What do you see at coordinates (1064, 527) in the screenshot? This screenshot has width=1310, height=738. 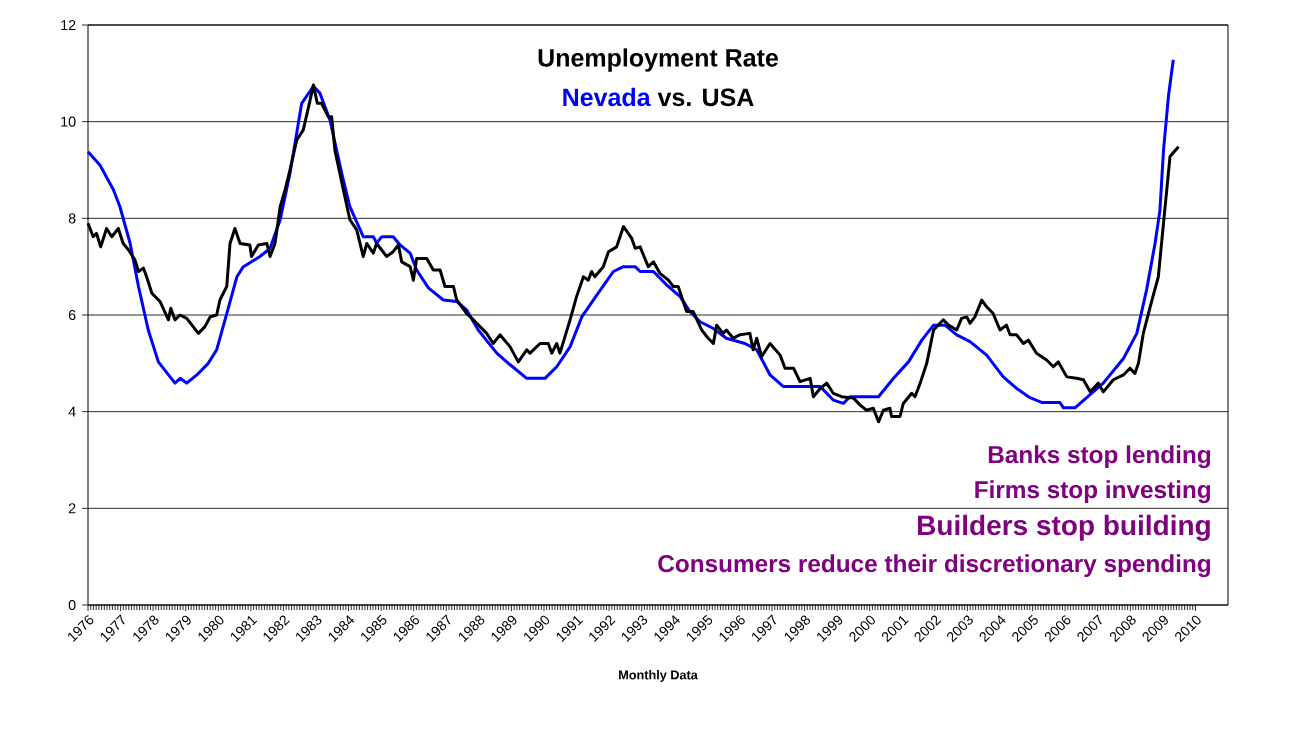 I see `annotation: Builders stop building` at bounding box center [1064, 527].